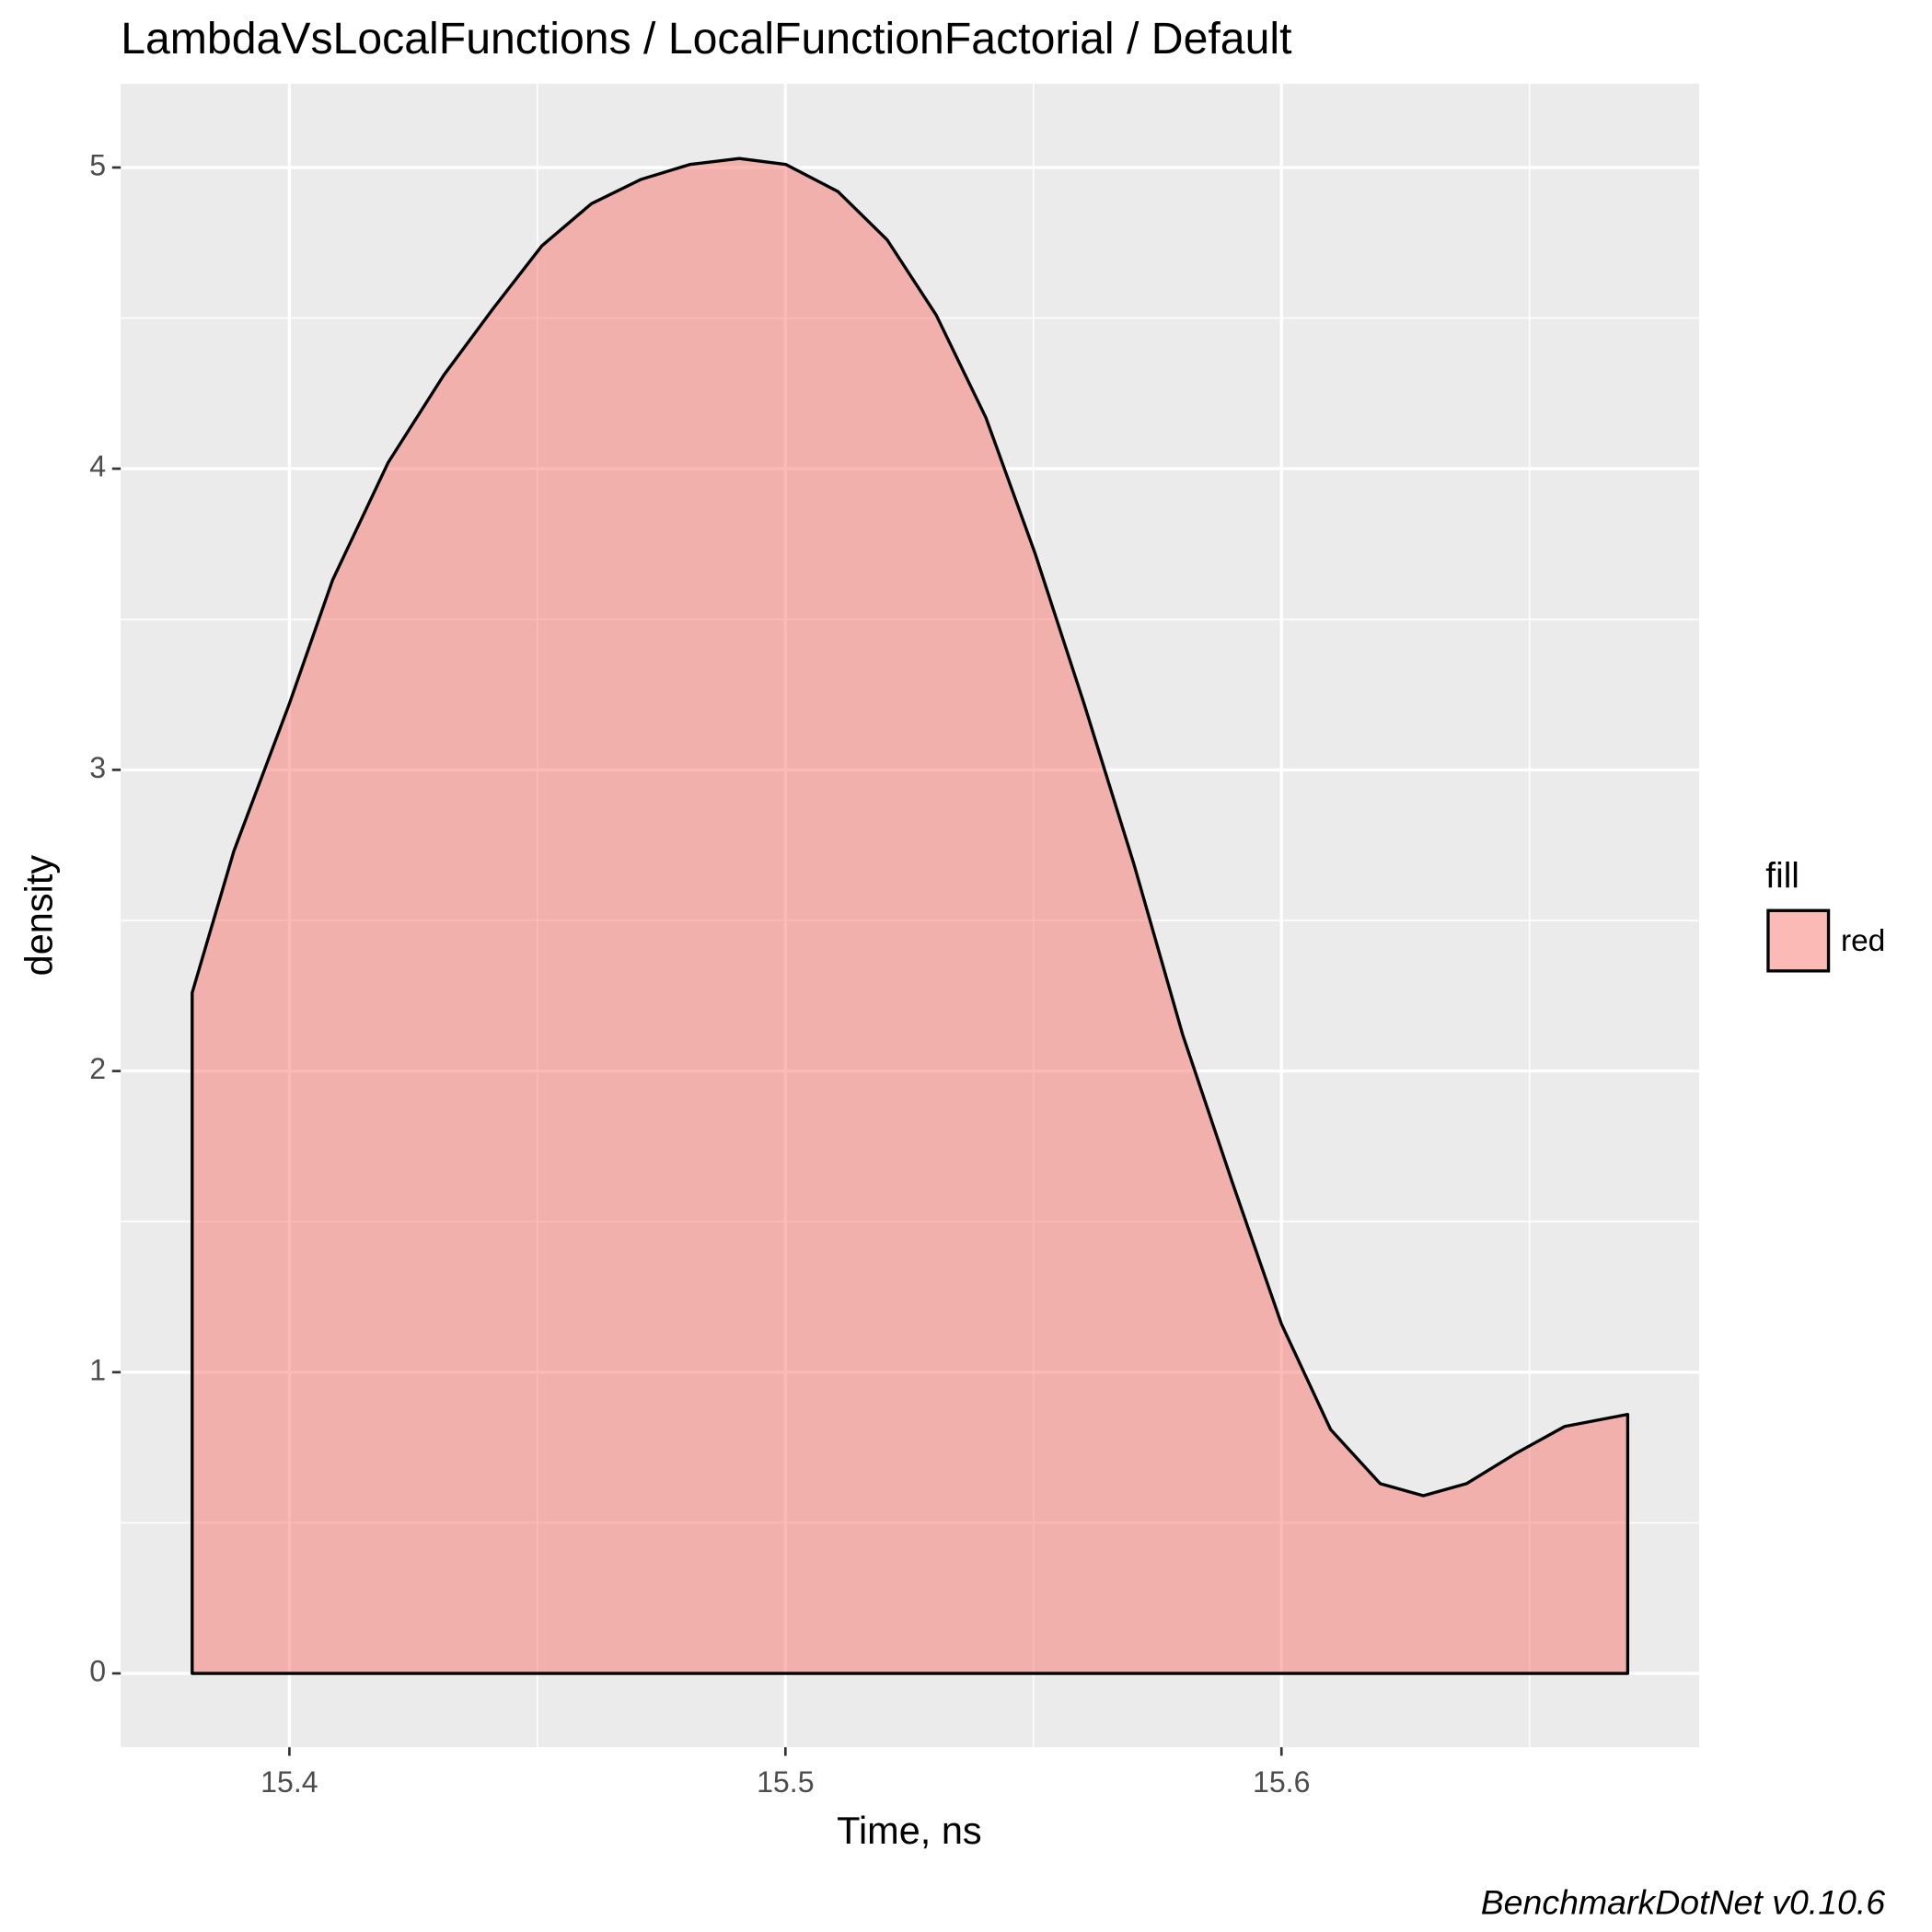 Image resolution: width=1932 pixels, height=1932 pixels. I want to click on legend-title: fill, so click(1782, 877).